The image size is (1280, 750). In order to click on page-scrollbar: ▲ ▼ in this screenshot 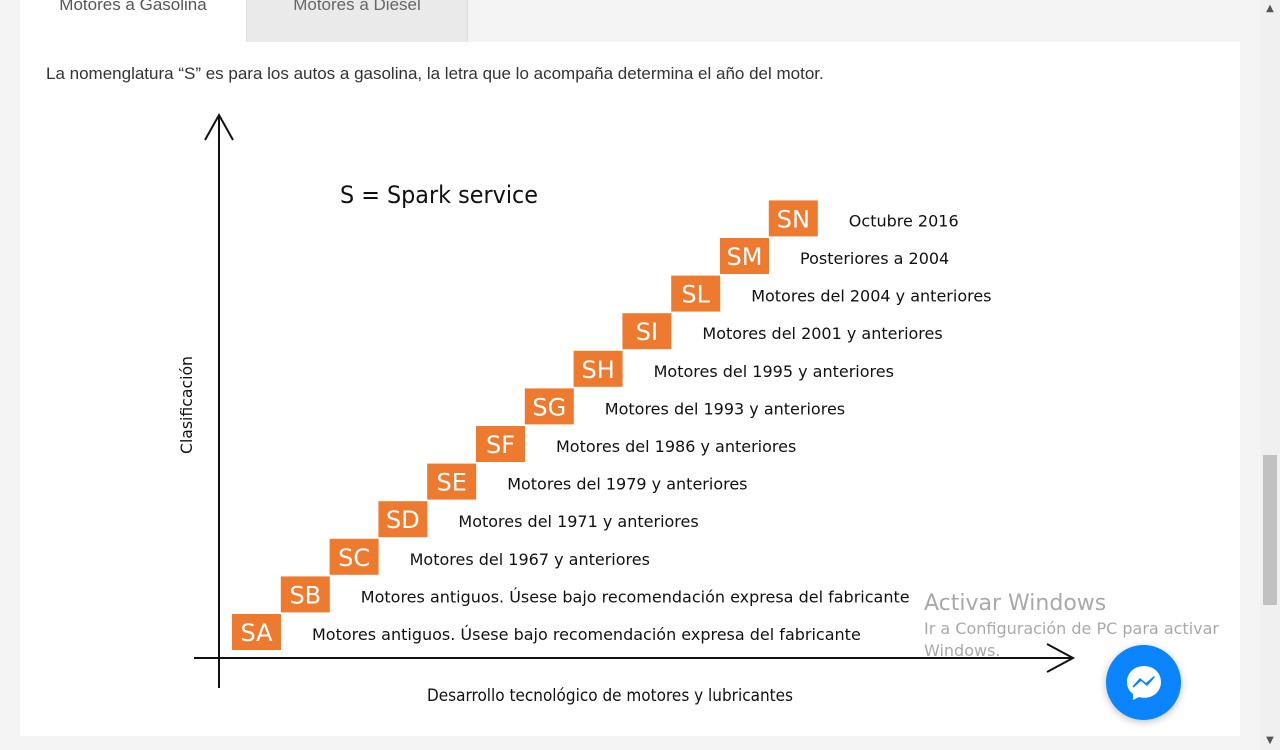, I will do `click(1270, 375)`.